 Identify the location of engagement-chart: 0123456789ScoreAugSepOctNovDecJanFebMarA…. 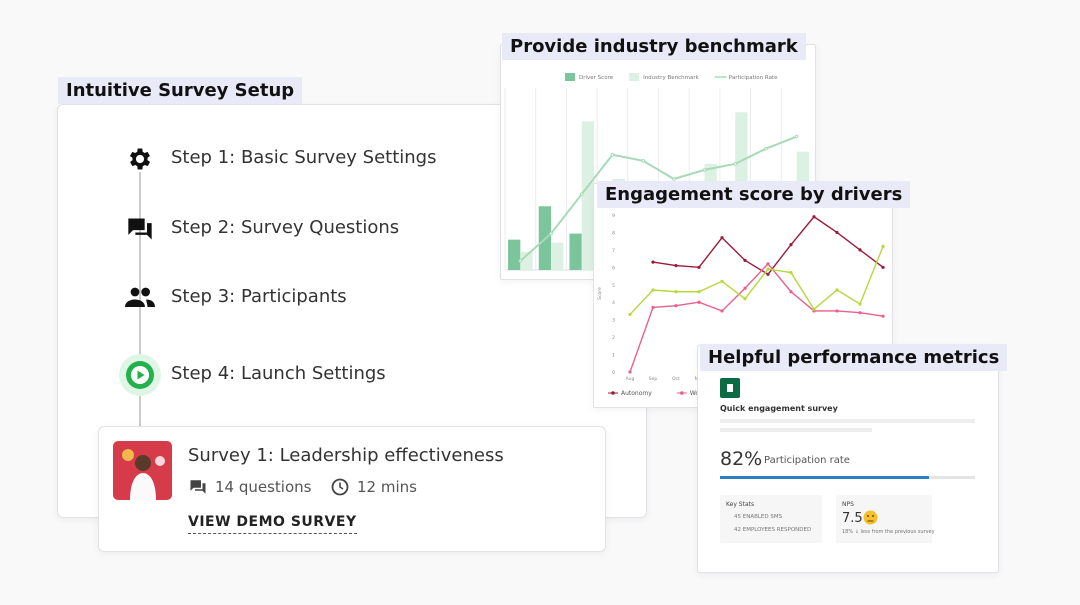
(741, 305).